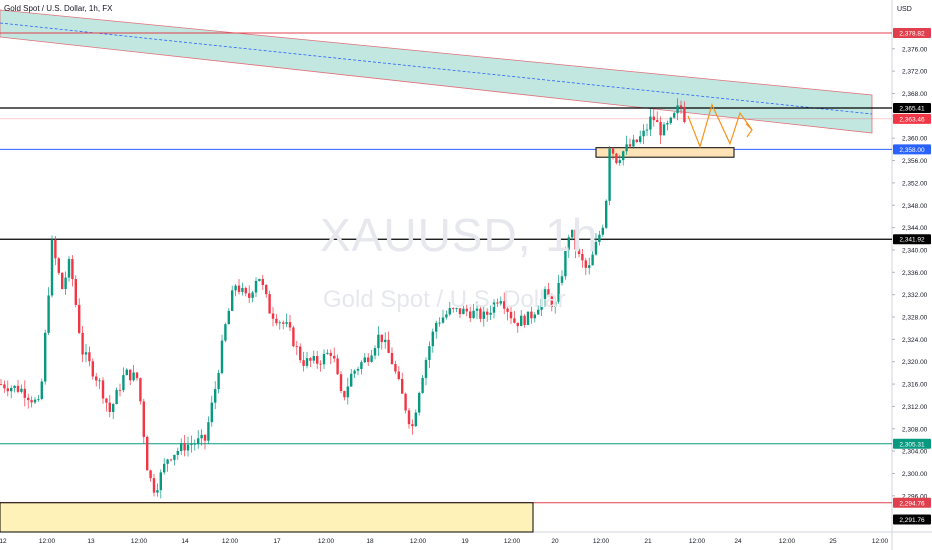  What do you see at coordinates (277, 541) in the screenshot?
I see `time-tick-label: 17` at bounding box center [277, 541].